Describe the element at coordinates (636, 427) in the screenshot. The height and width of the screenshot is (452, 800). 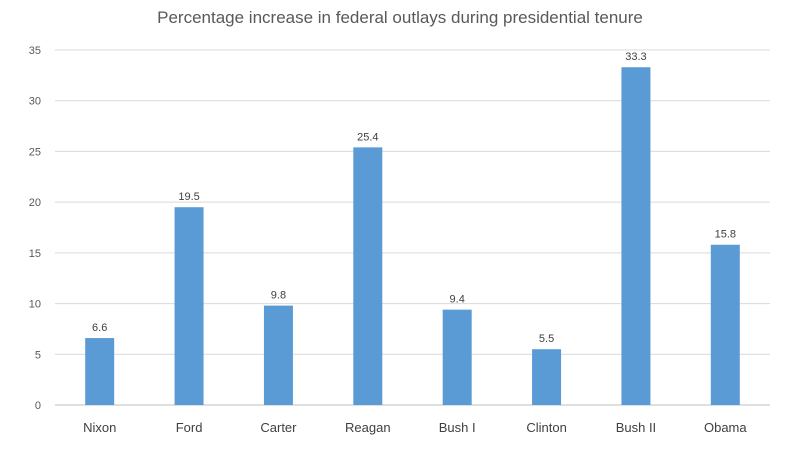
I see `x-tick-label: Bush II` at that location.